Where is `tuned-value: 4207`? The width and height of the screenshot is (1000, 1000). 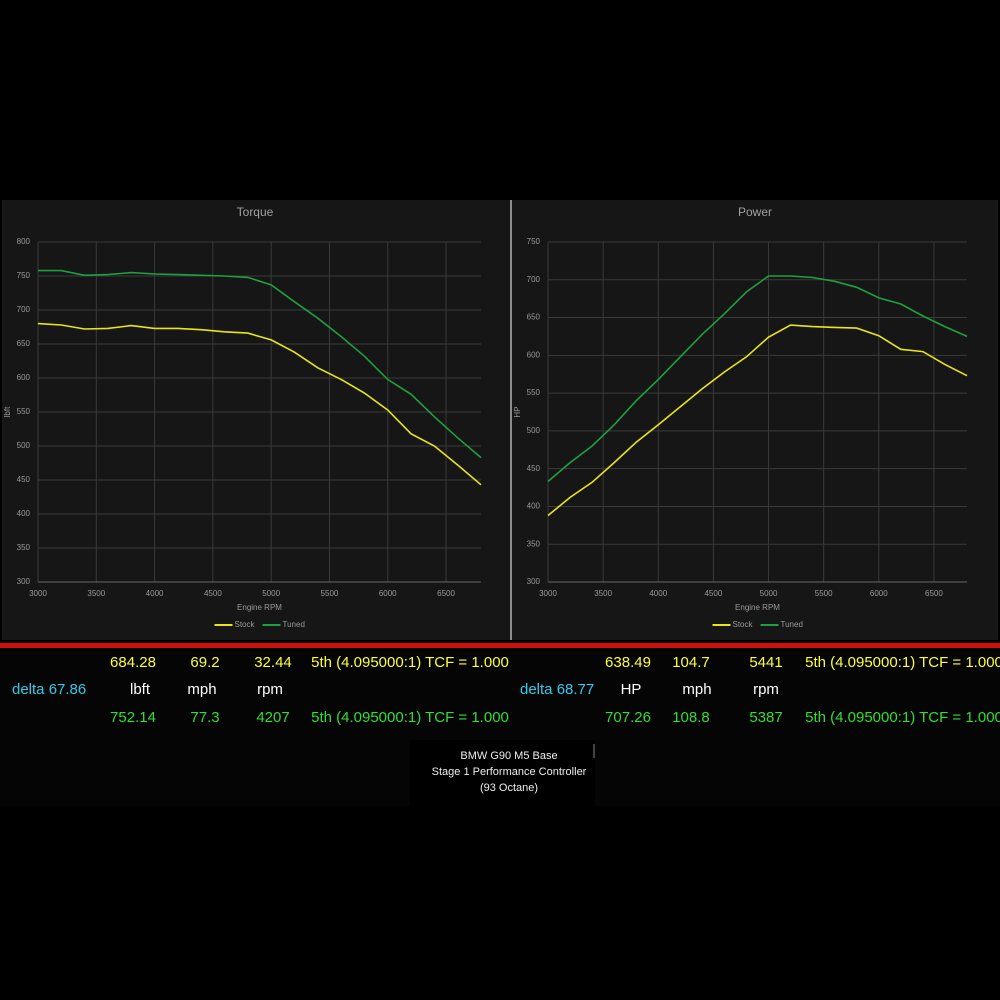 tuned-value: 4207 is located at coordinates (272, 717).